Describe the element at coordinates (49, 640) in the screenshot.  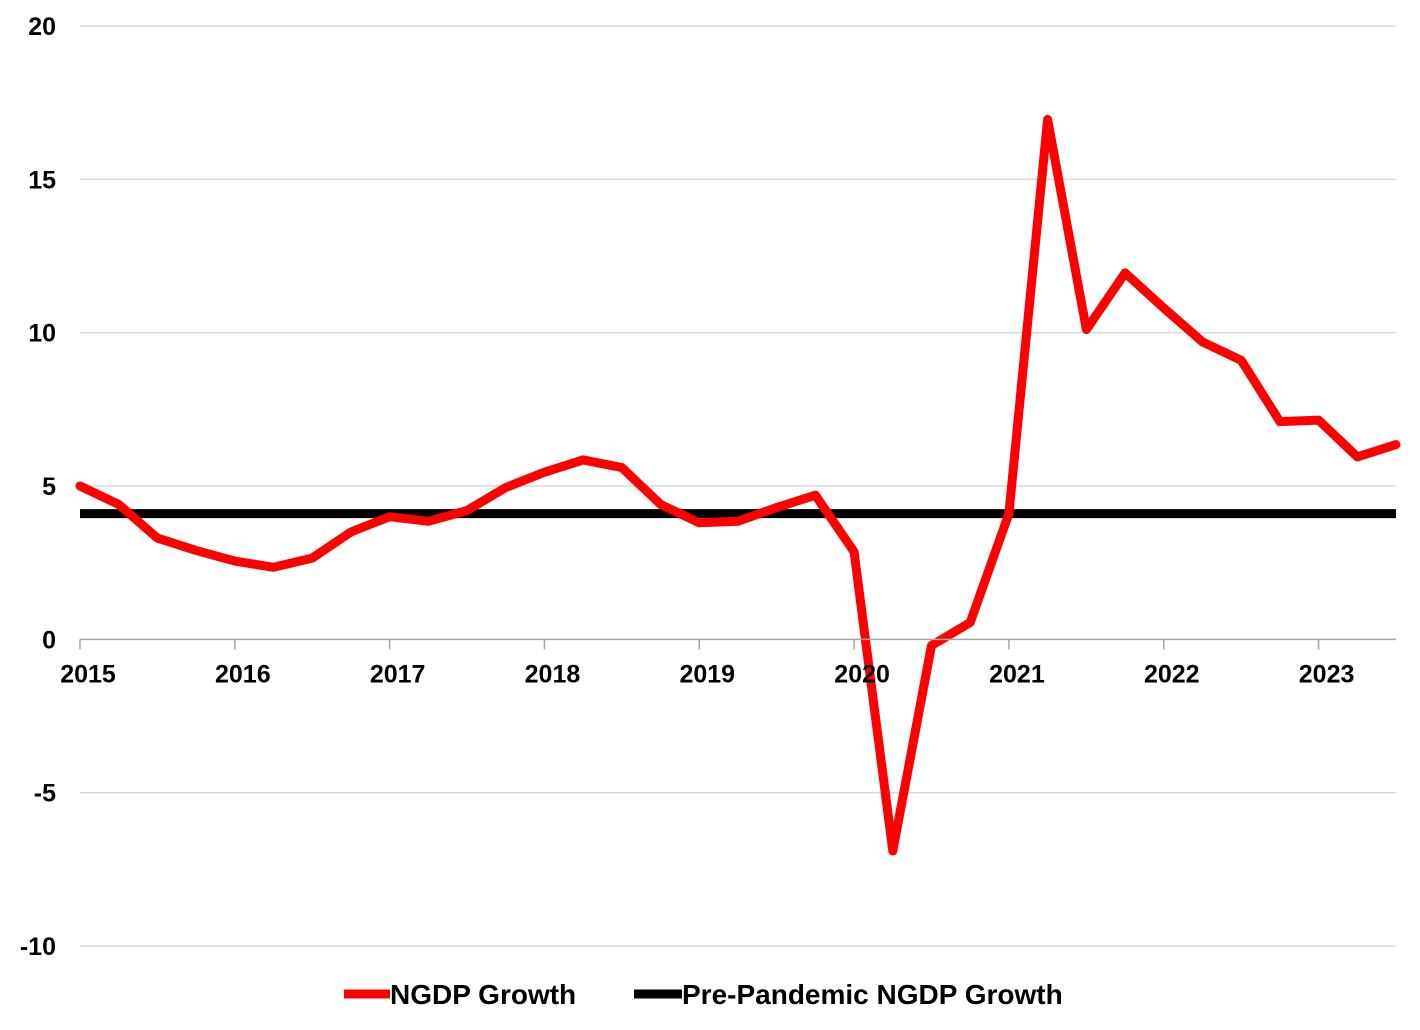
I see `y-tick-label: 0` at that location.